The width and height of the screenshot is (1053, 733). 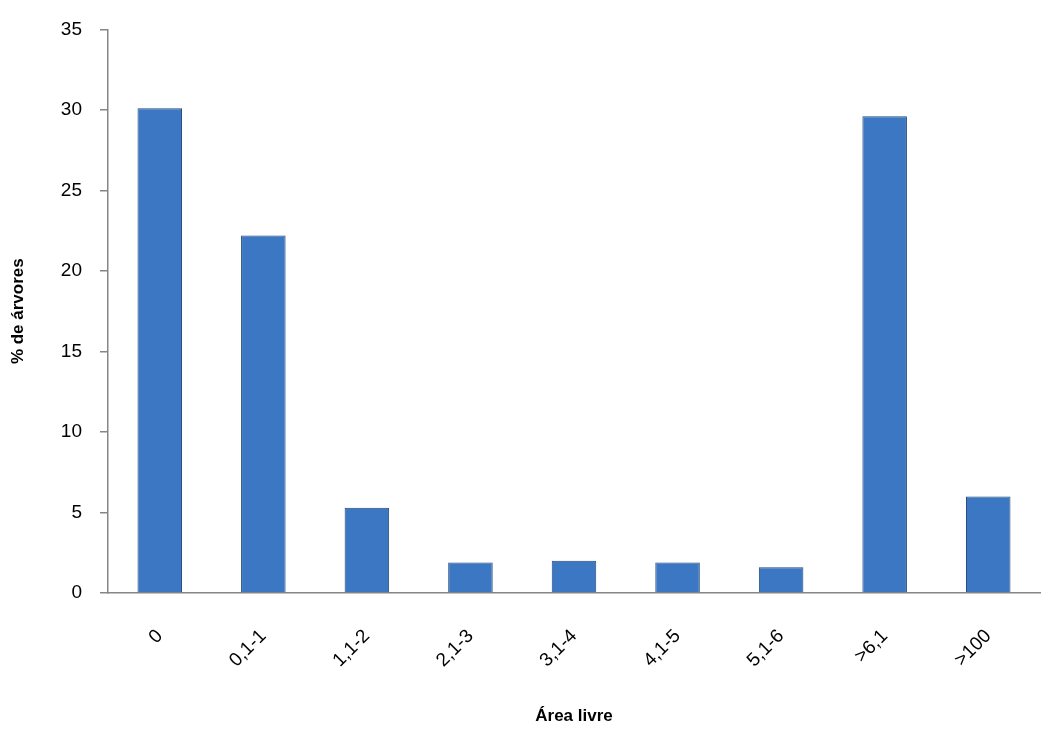 I want to click on x-axis-title: Área livre, so click(x=574, y=716).